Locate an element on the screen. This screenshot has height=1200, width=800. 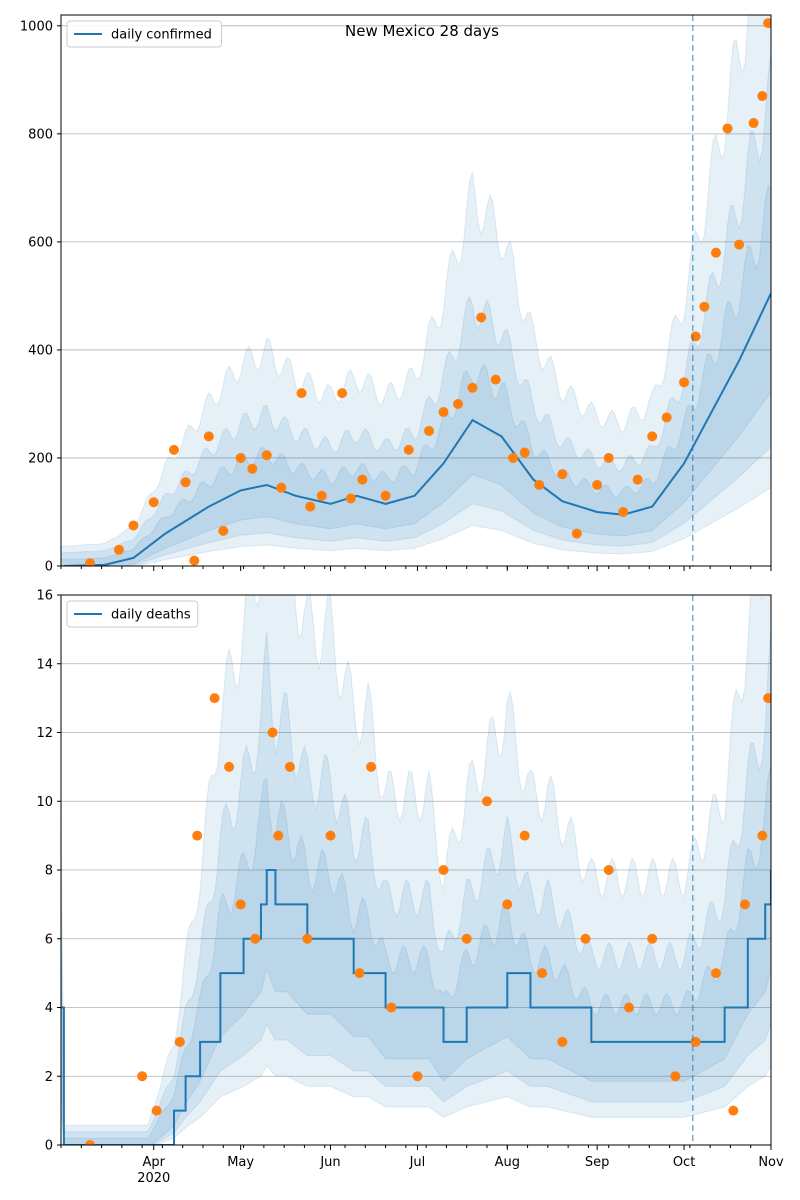
x-tick-label: May is located at coordinates (240, 1162).